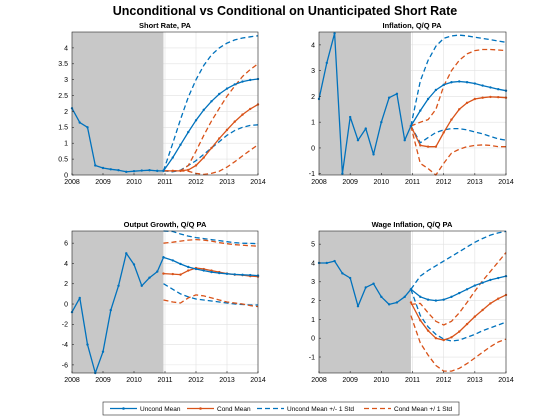 This screenshot has height=420, width=560. Describe the element at coordinates (63, 64) in the screenshot. I see `y-tick-label: 3.5` at that location.